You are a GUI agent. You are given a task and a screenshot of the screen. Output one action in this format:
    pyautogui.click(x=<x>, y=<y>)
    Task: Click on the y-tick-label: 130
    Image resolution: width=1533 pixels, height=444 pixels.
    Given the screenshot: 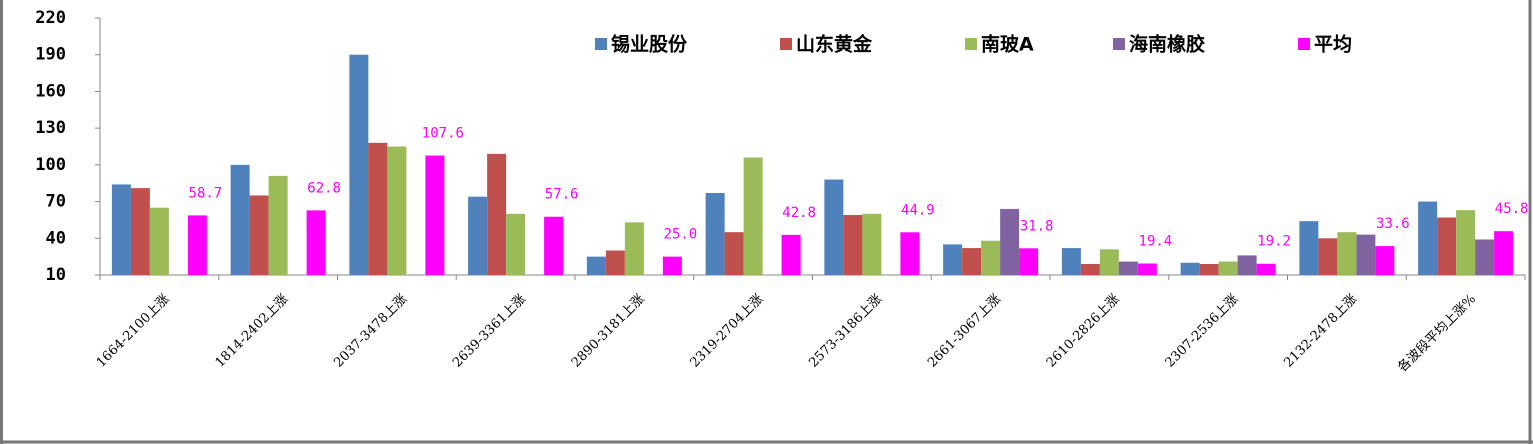 What is the action you would take?
    pyautogui.click(x=50, y=128)
    